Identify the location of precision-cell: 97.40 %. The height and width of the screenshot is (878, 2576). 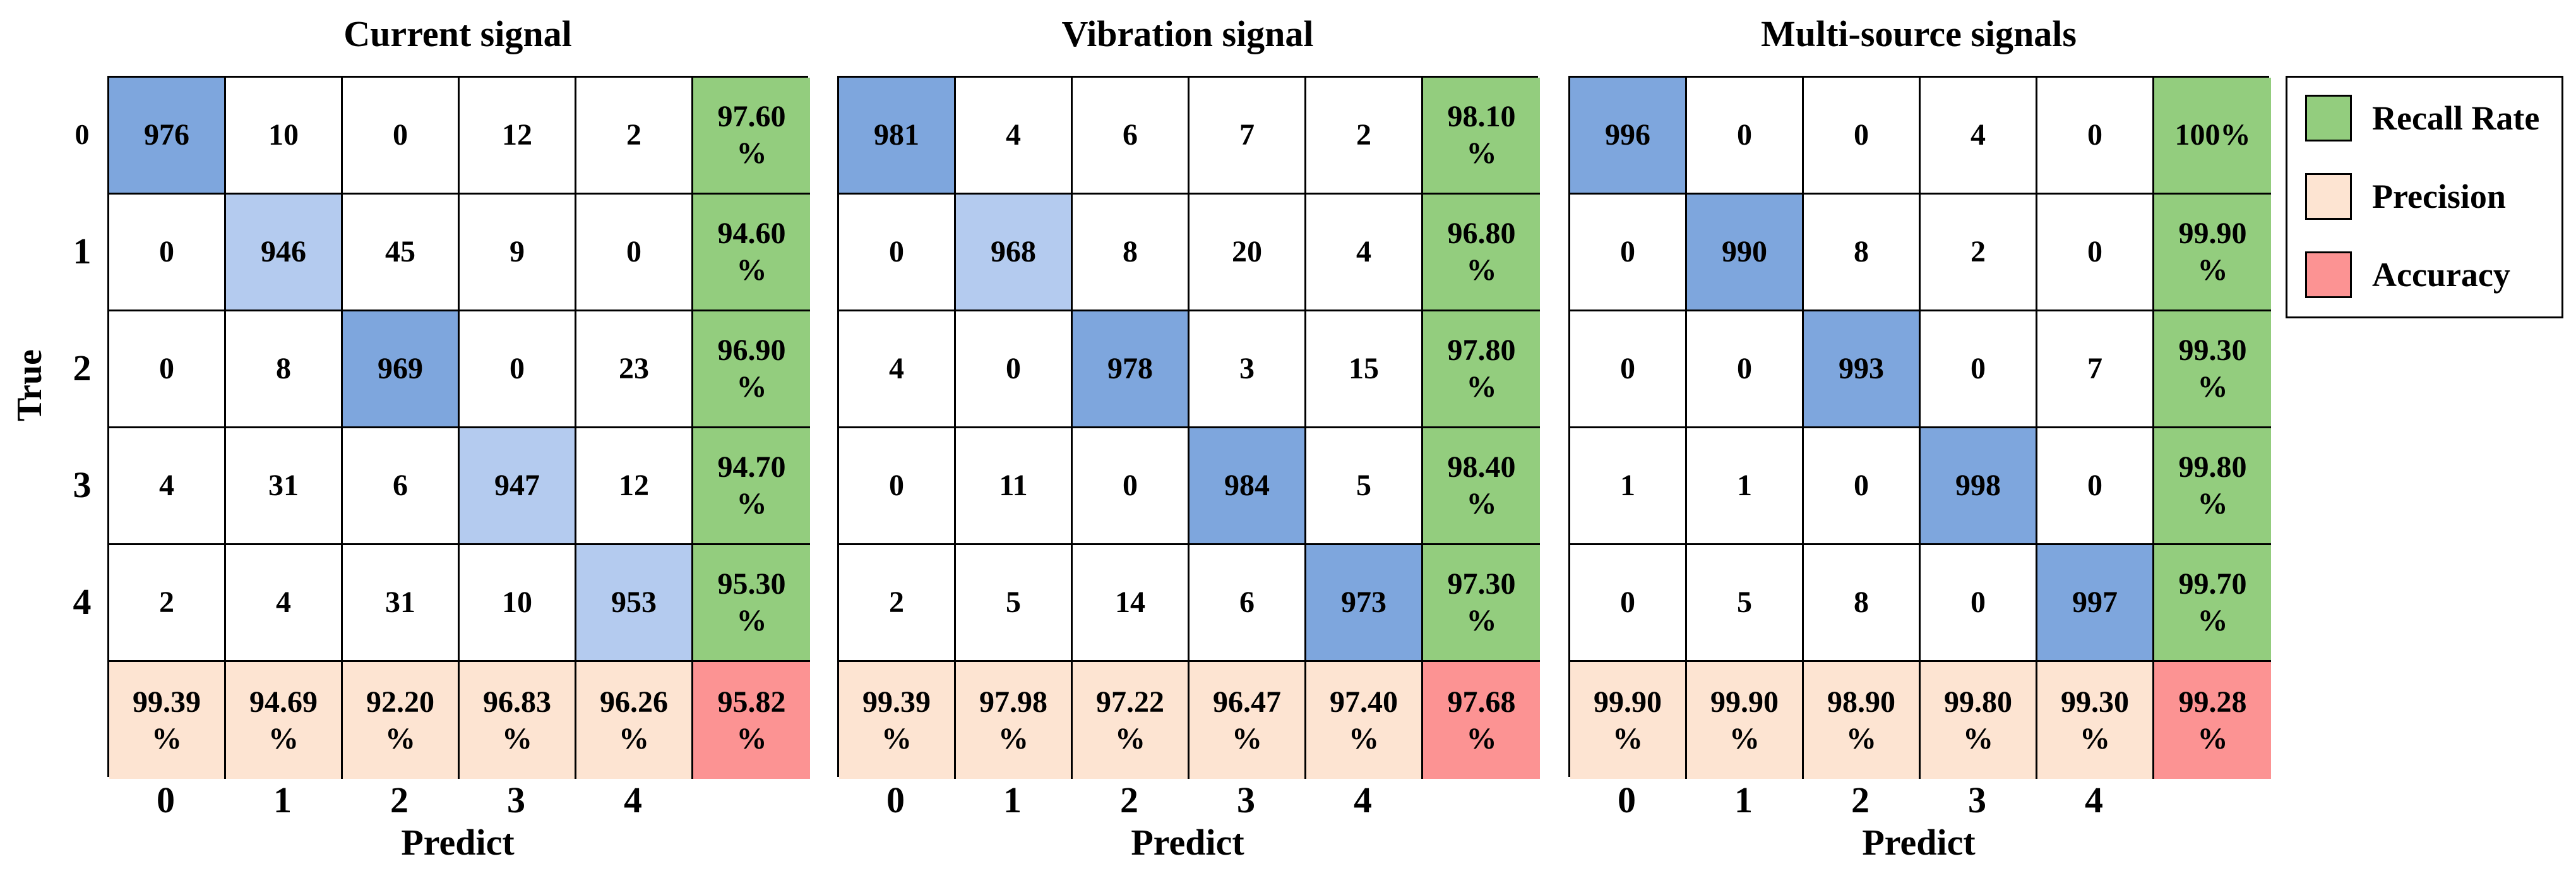
(1364, 721).